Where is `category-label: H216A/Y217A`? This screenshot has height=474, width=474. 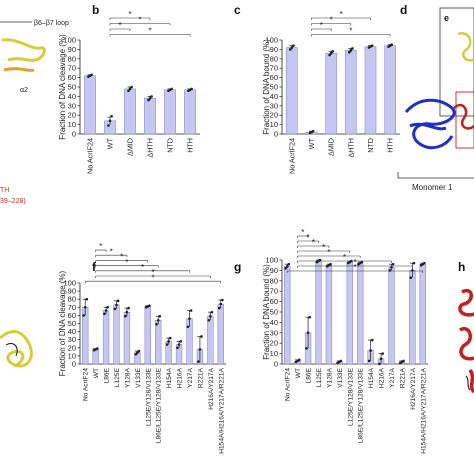 category-label: H216A/Y217A is located at coordinates (413, 388).